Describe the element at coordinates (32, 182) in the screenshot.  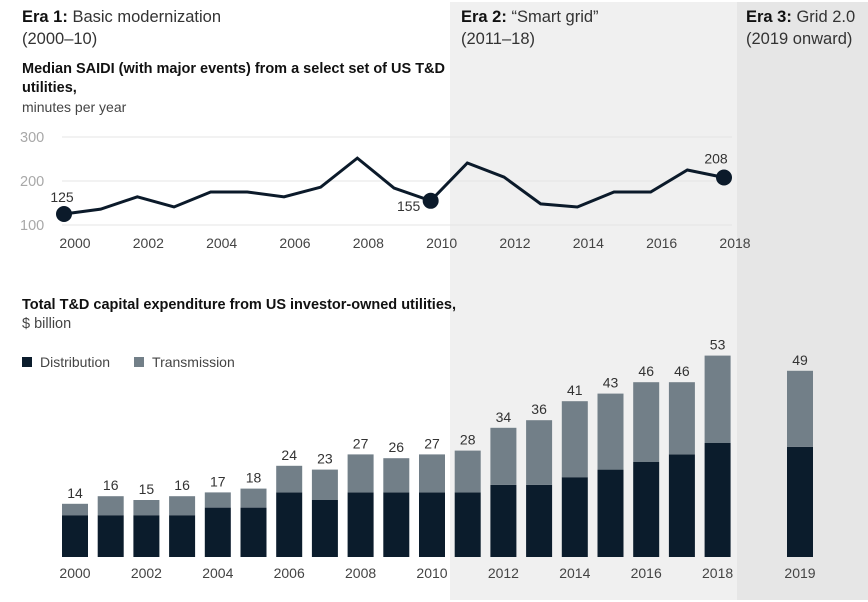
I see `y-tick-200: 200` at that location.